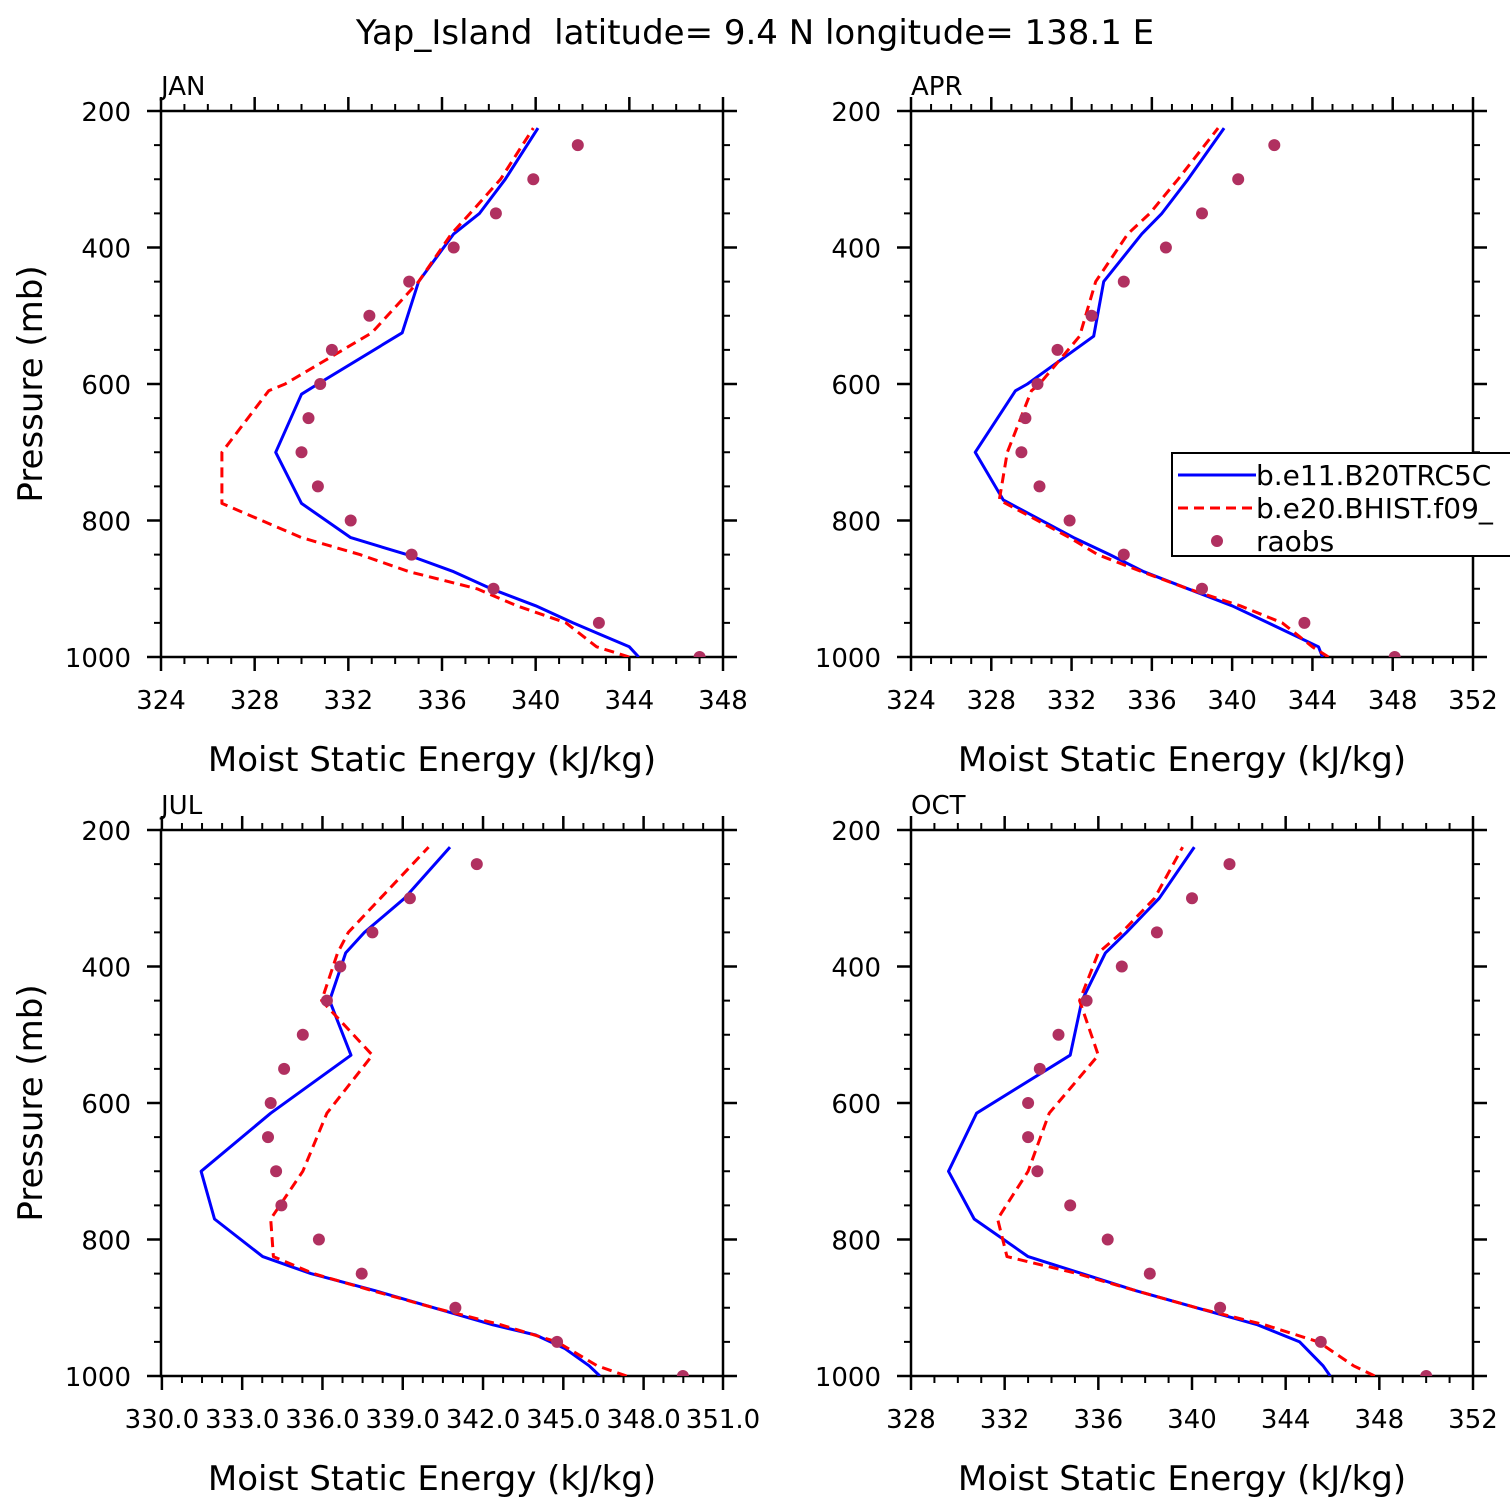 The width and height of the screenshot is (1510, 1510). What do you see at coordinates (723, 701) in the screenshot?
I see `x-tick-label: 348` at bounding box center [723, 701].